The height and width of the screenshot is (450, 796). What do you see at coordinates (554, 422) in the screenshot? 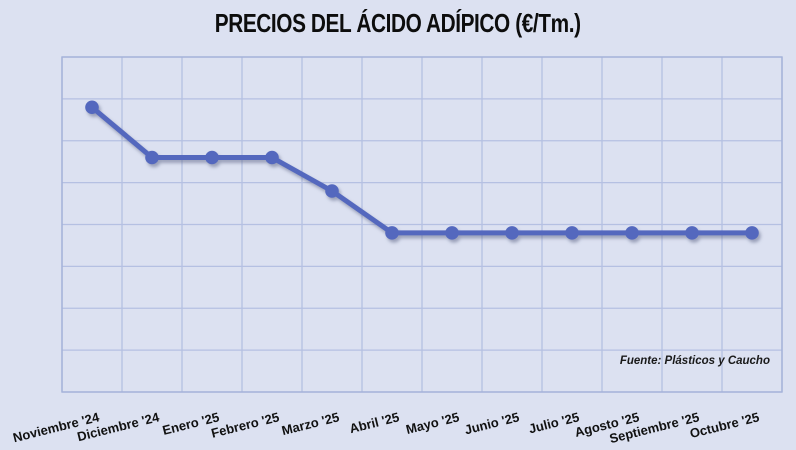
I see `x-axis-label: Julio '25` at bounding box center [554, 422].